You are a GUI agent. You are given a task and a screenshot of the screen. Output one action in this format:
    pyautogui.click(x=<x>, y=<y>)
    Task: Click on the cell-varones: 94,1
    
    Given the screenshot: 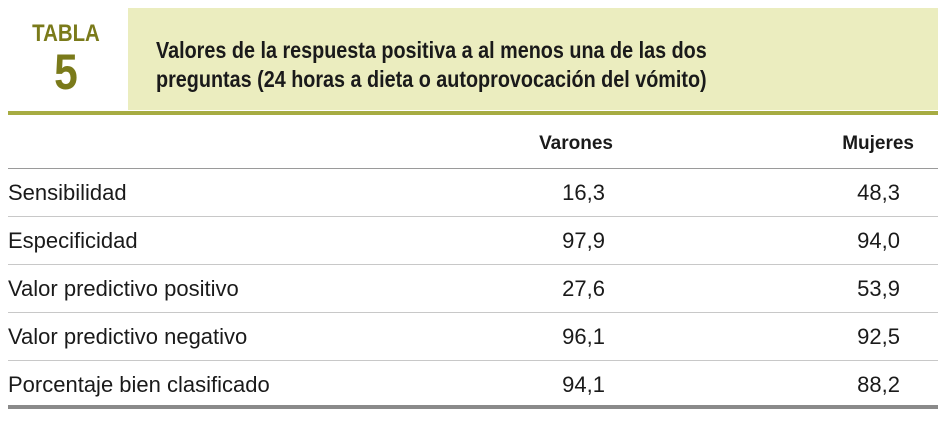 What is the action you would take?
    pyautogui.click(x=560, y=385)
    